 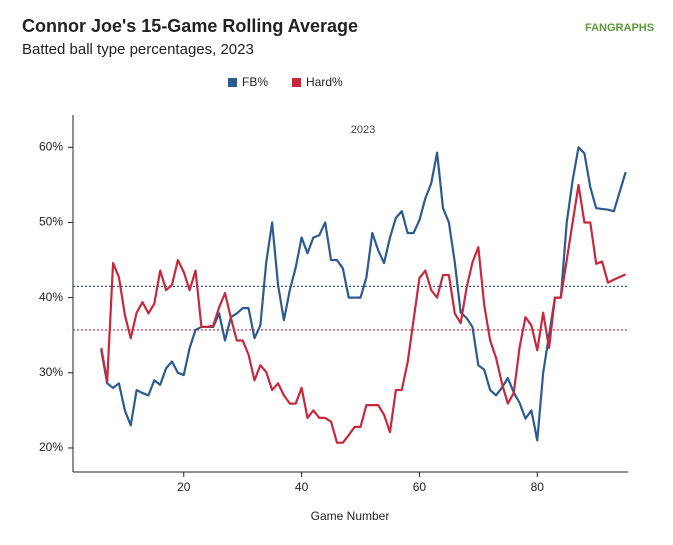 I want to click on x-tick-label: 80, so click(x=538, y=487).